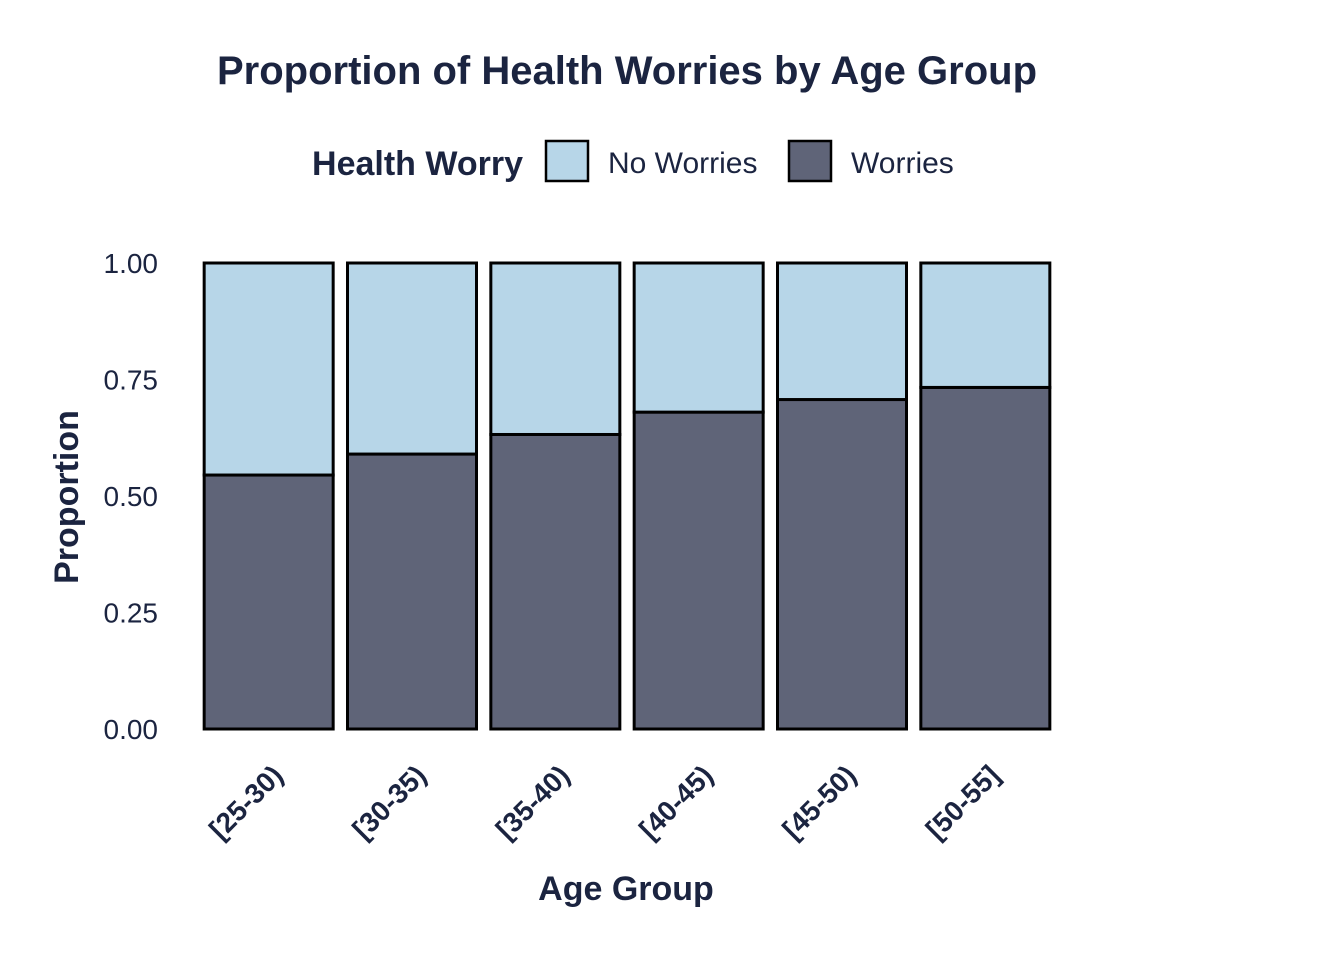  I want to click on y-axis-title: Proportion, so click(67, 497).